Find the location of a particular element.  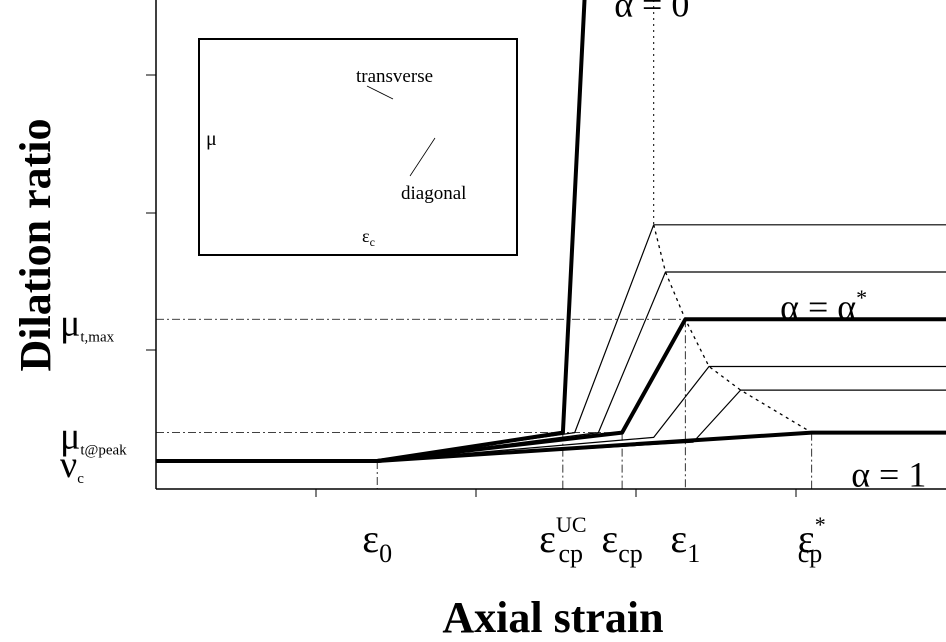

inset-diagonal-label: diagonal is located at coordinates (433, 193).